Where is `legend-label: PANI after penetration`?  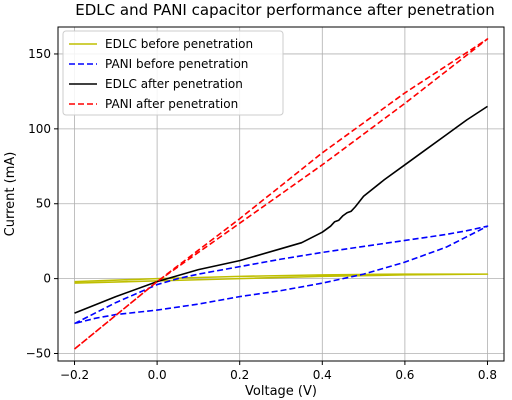
legend-label: PANI after penetration is located at coordinates (171, 104).